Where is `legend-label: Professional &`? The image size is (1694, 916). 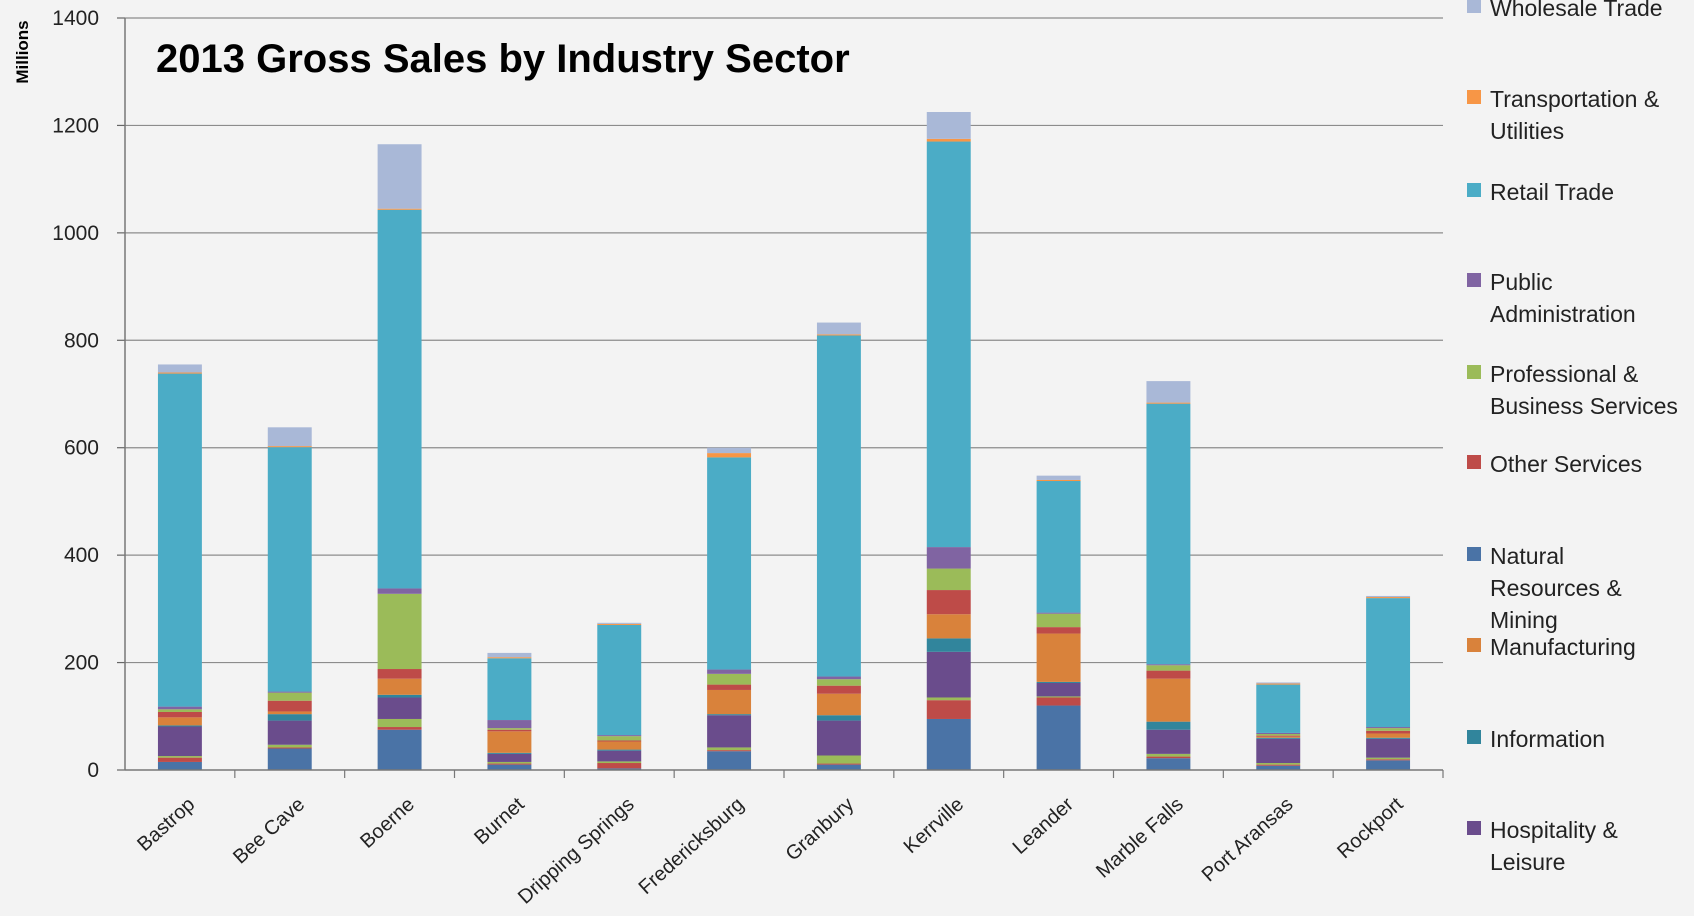 legend-label: Professional & is located at coordinates (1564, 374).